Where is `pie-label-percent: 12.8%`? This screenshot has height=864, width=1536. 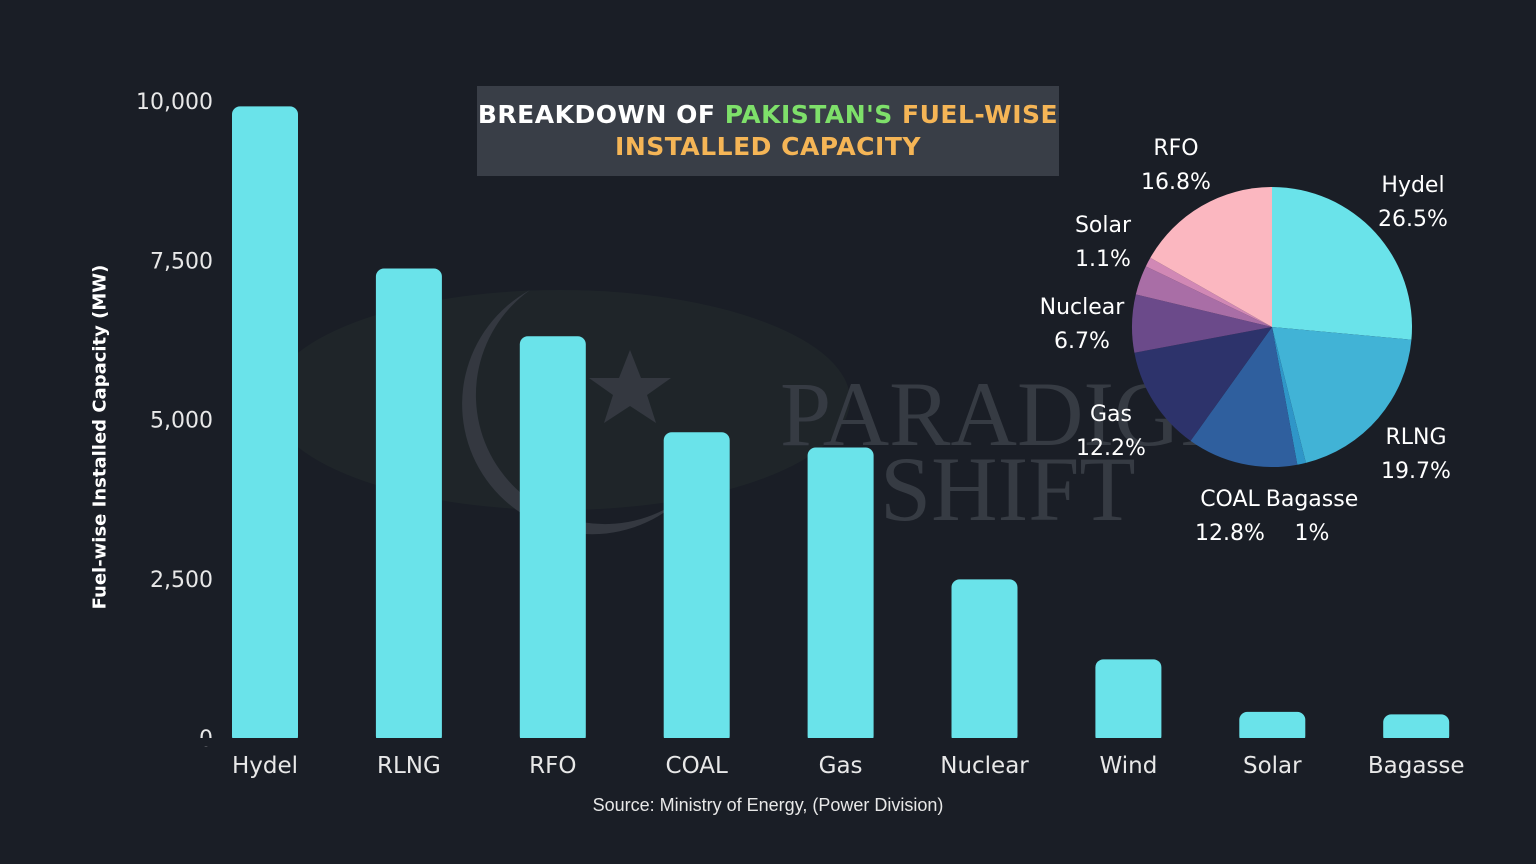
pie-label-percent: 12.8% is located at coordinates (1230, 533).